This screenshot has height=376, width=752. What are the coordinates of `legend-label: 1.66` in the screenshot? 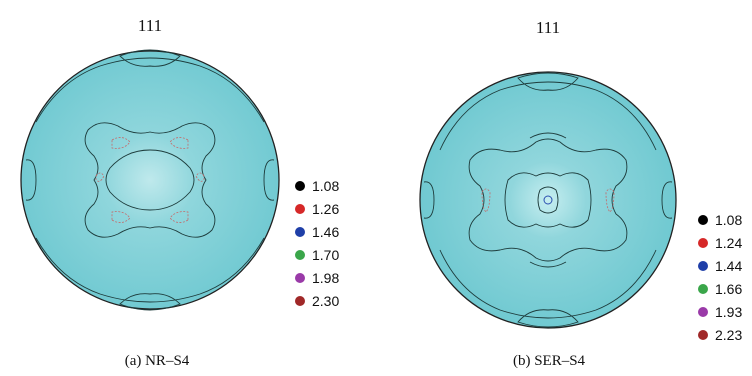 It's located at (728, 289).